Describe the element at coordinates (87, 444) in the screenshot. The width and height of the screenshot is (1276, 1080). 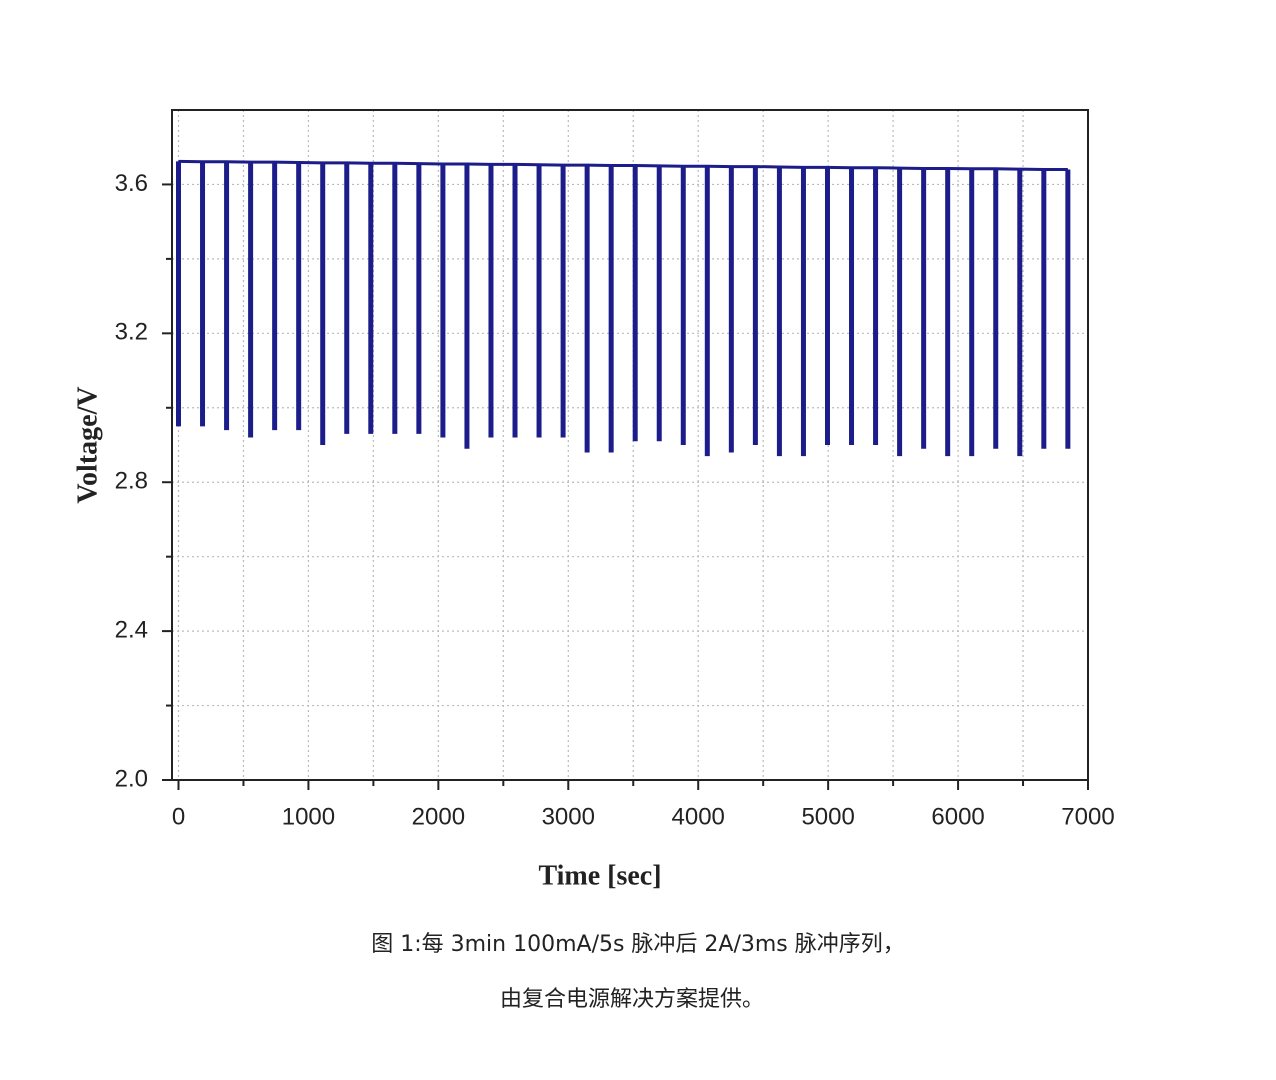
I see `y-axis-label: Voltage/V` at that location.